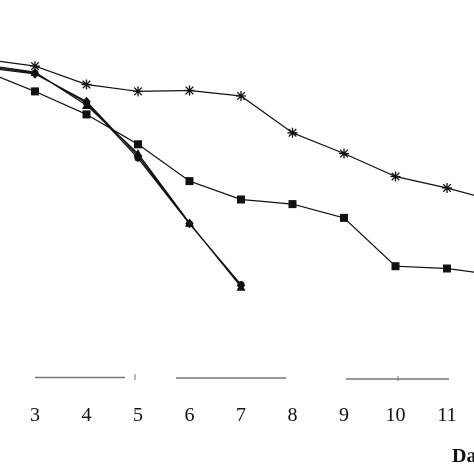 Image resolution: width=474 pixels, height=474 pixels. I want to click on x-tick-label: 6, so click(190, 415).